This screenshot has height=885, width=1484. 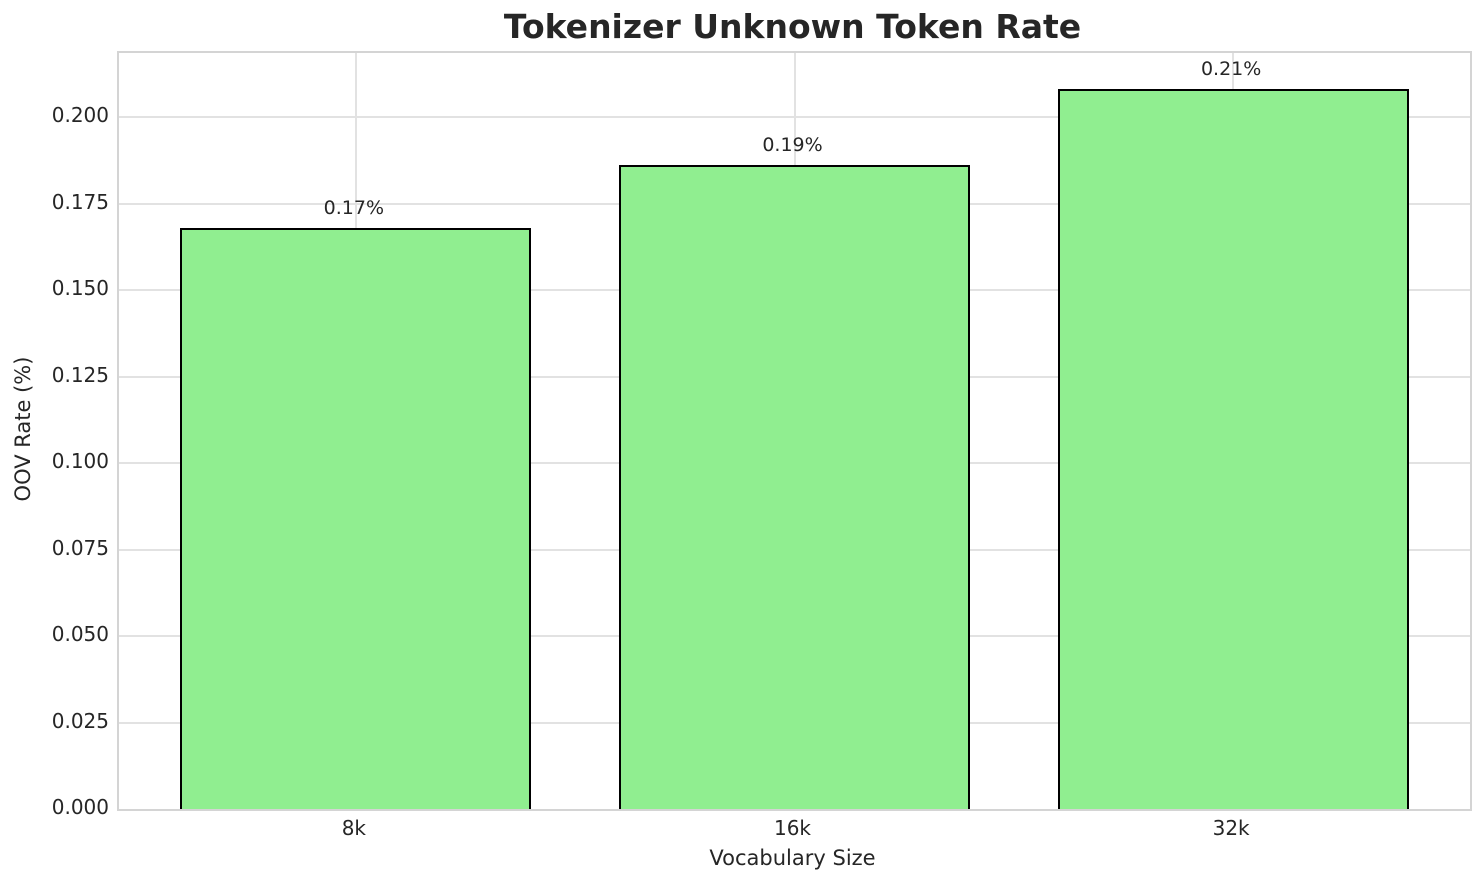 I want to click on y-tick-label-0.000: 0.000, so click(x=80, y=807).